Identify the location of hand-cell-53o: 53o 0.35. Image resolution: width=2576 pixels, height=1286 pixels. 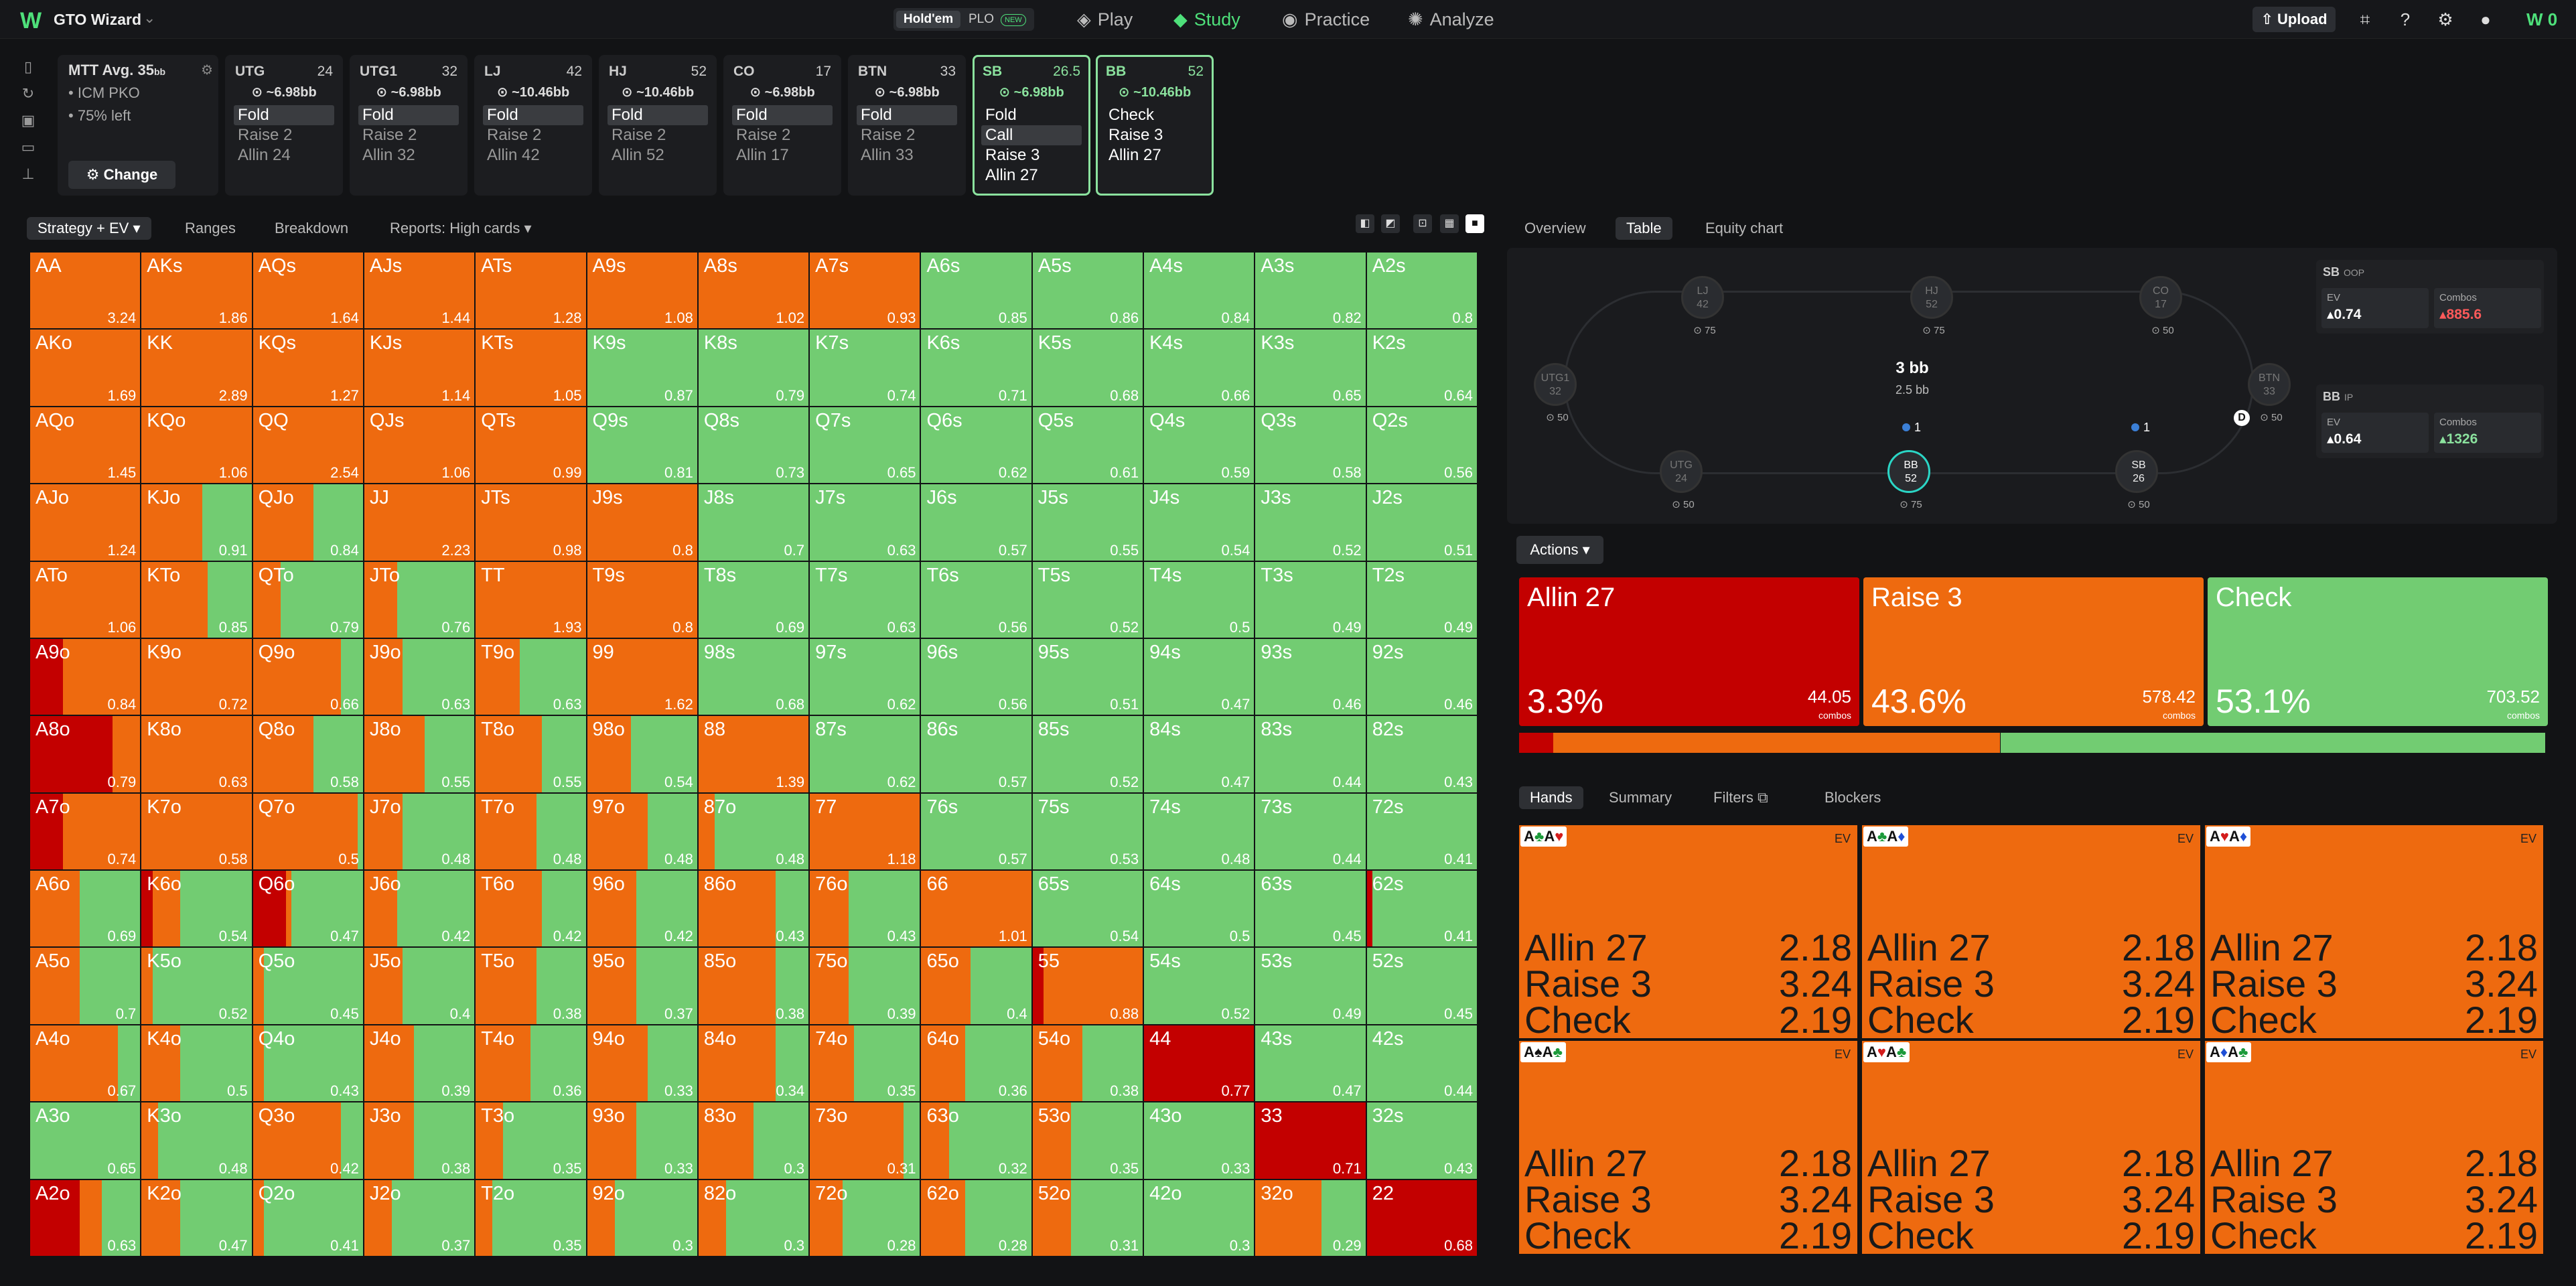
(1087, 1140).